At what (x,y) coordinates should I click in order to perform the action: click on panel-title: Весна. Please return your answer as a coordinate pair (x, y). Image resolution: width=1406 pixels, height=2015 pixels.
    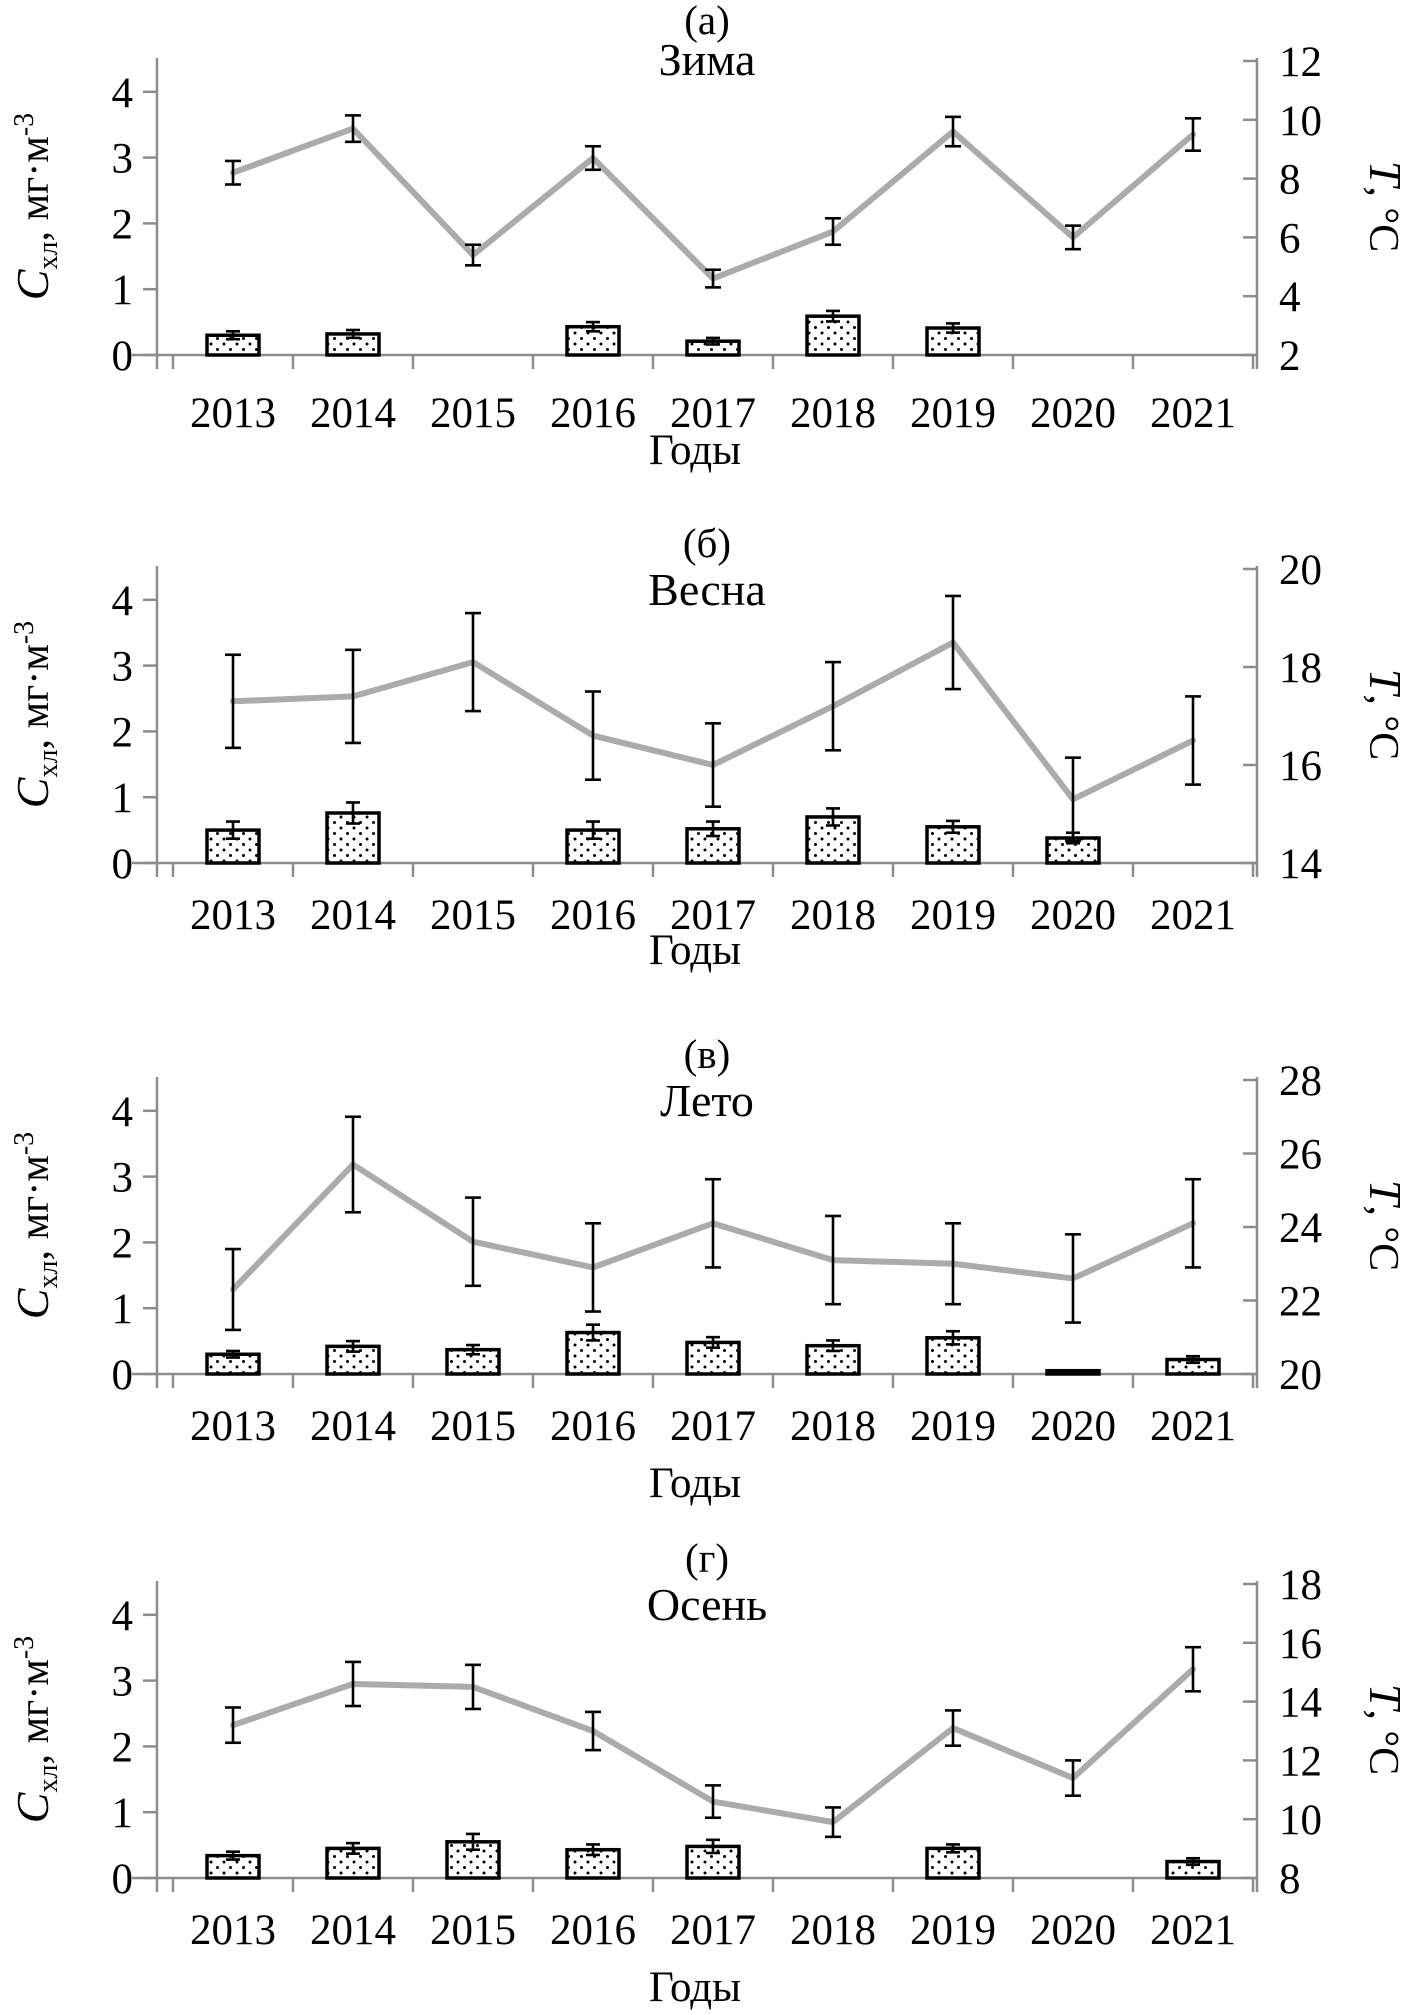
    Looking at the image, I should click on (707, 589).